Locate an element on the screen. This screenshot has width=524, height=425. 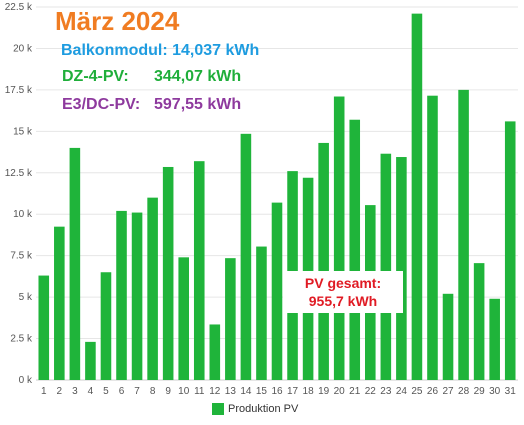
x-tick-label: 13 is located at coordinates (231, 391).